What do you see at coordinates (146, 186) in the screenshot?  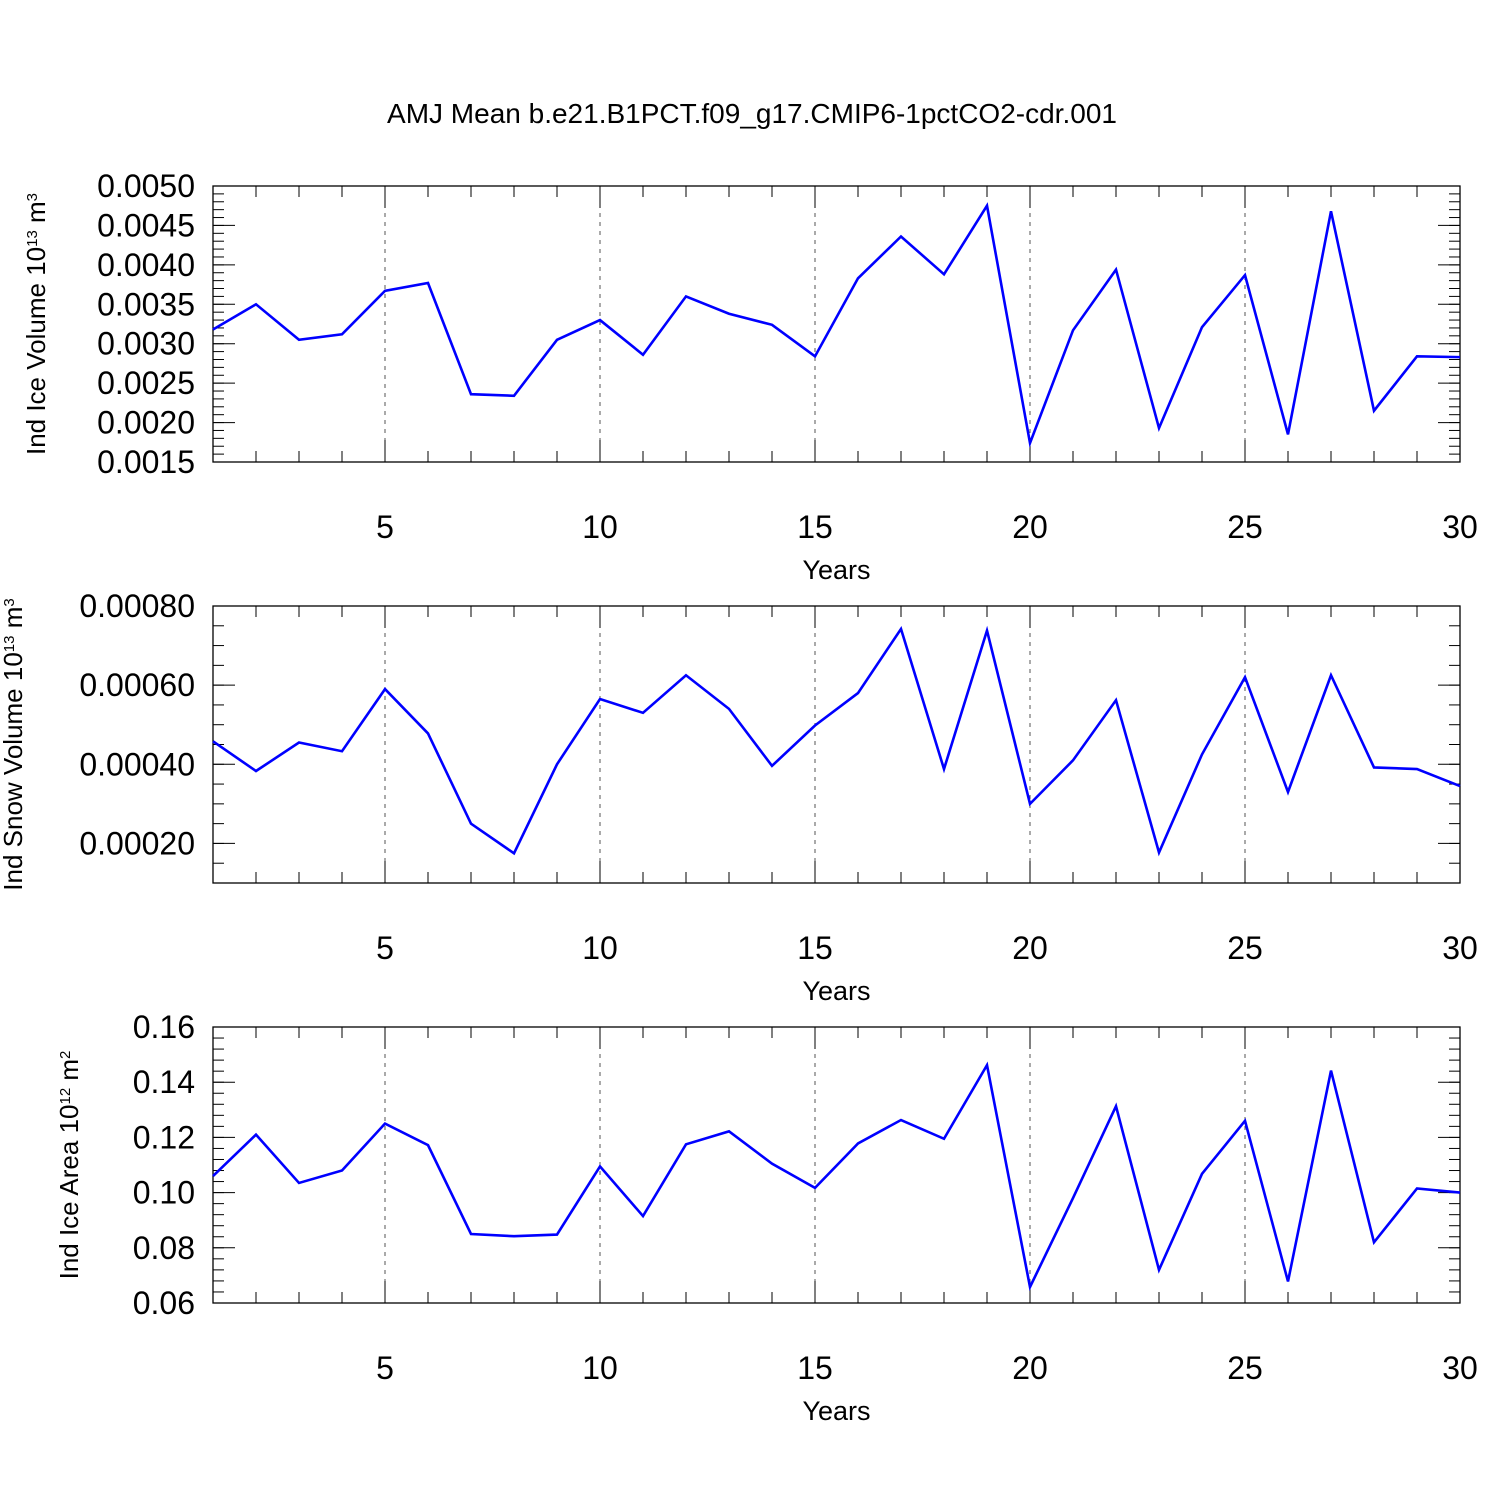 I see `y-tick-label: 0.0050` at bounding box center [146, 186].